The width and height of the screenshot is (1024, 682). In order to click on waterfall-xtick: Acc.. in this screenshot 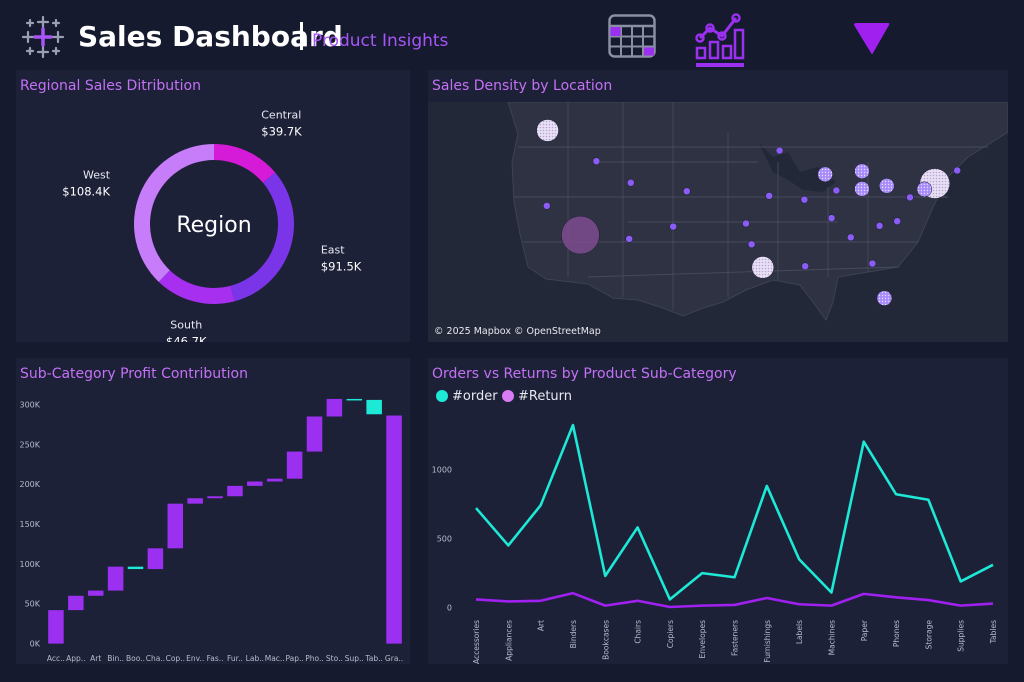, I will do `click(56, 658)`.